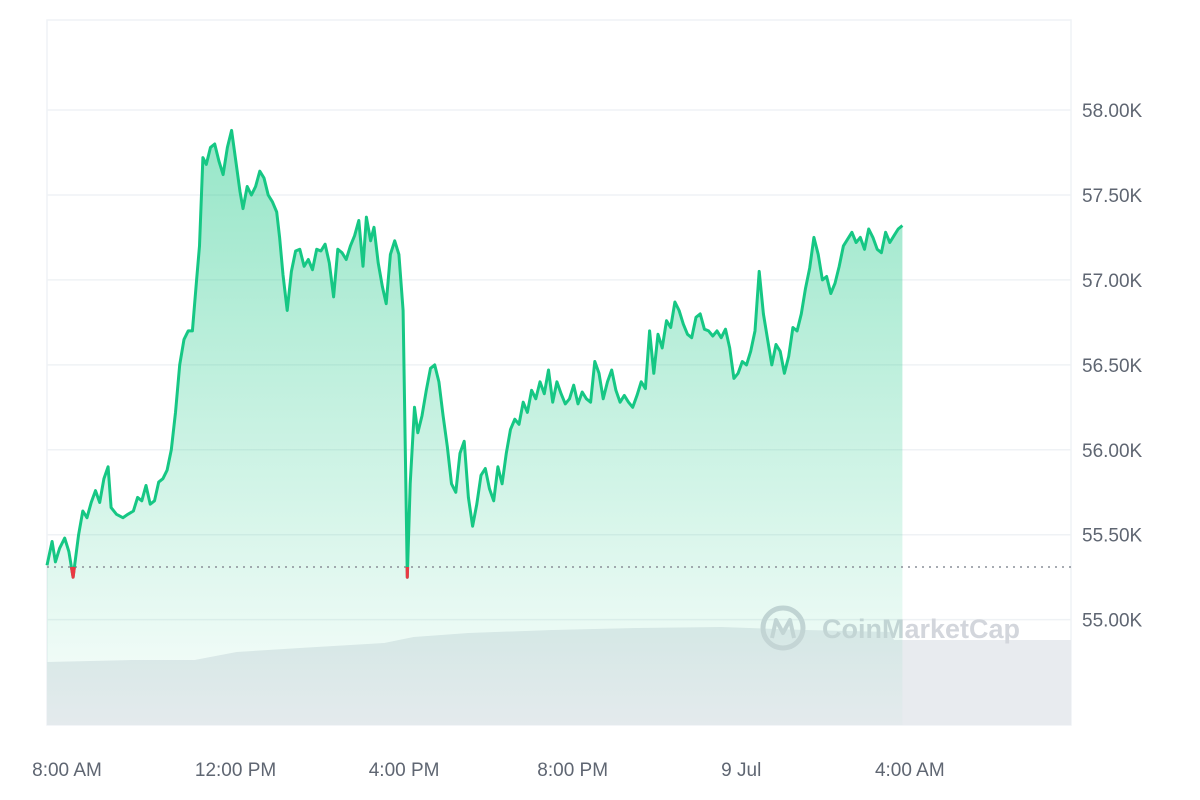 This screenshot has width=1200, height=800. What do you see at coordinates (1112, 111) in the screenshot?
I see `y-tick-label-0: 58.00K` at bounding box center [1112, 111].